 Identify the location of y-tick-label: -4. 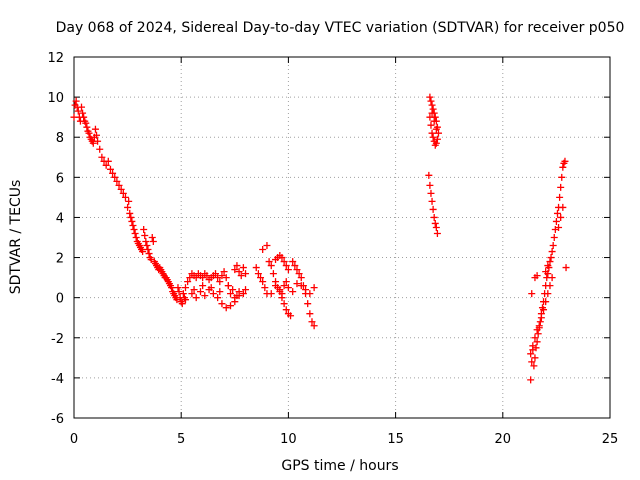
(57, 379).